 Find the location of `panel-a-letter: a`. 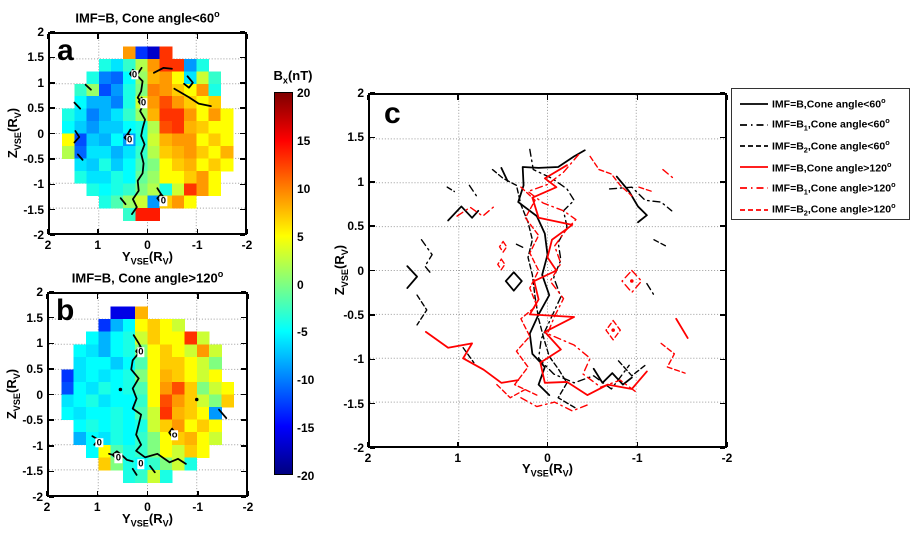

panel-a-letter: a is located at coordinates (65, 50).